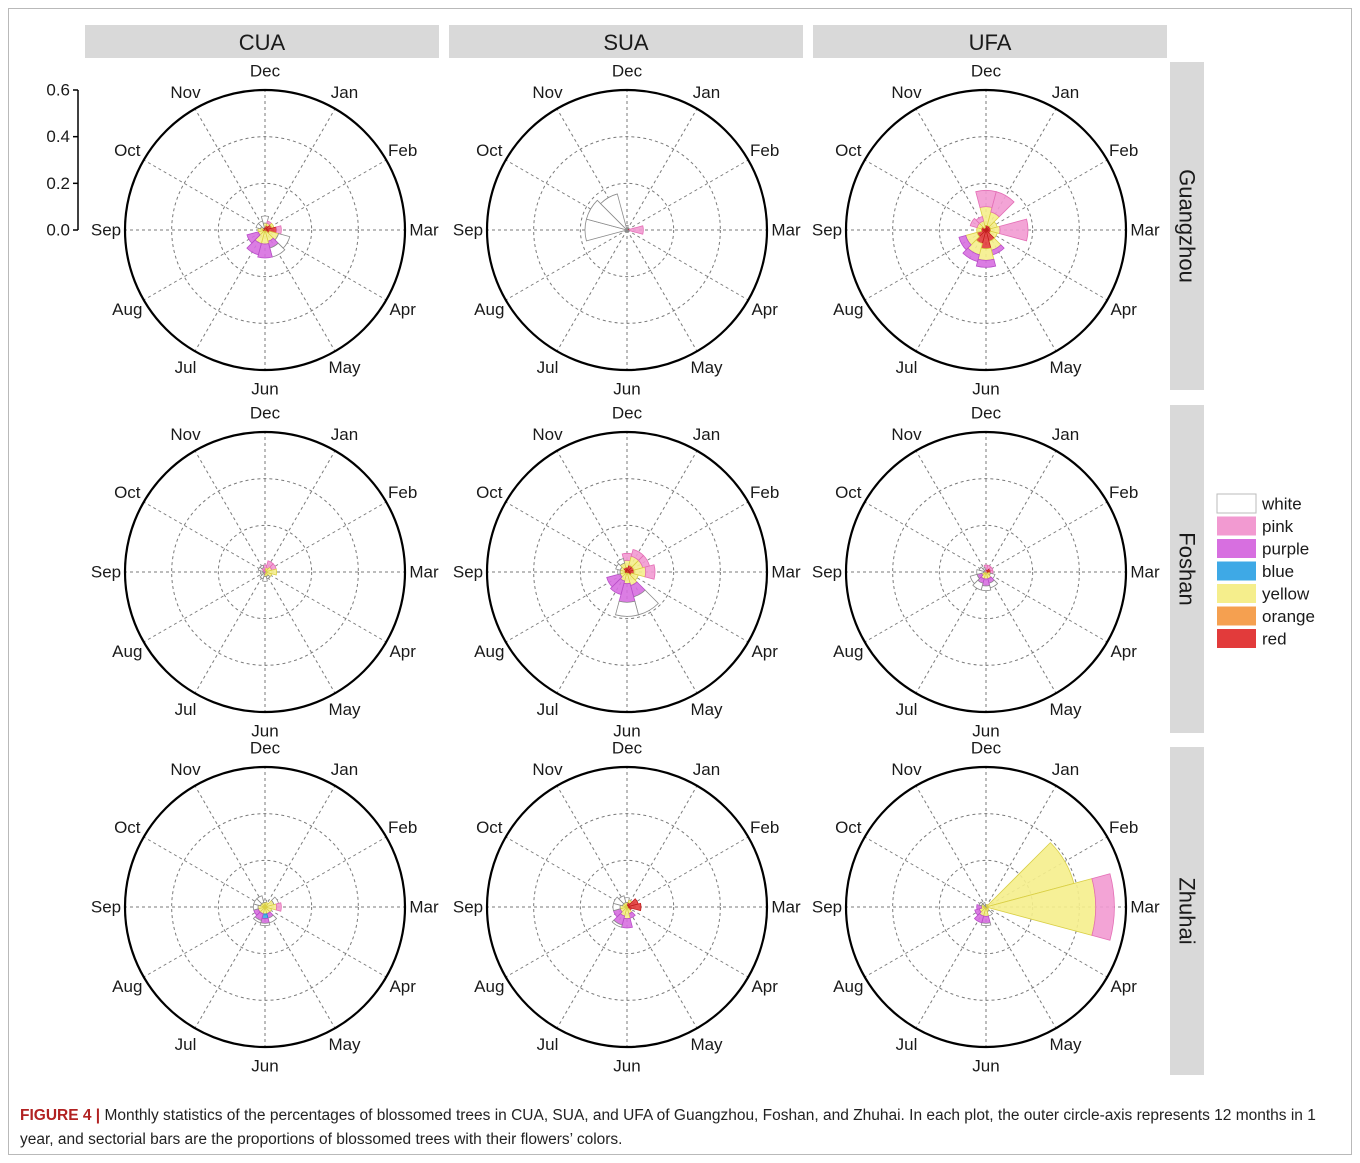 The image size is (1360, 1163). I want to click on column-label-cua: CUA, so click(262, 42).